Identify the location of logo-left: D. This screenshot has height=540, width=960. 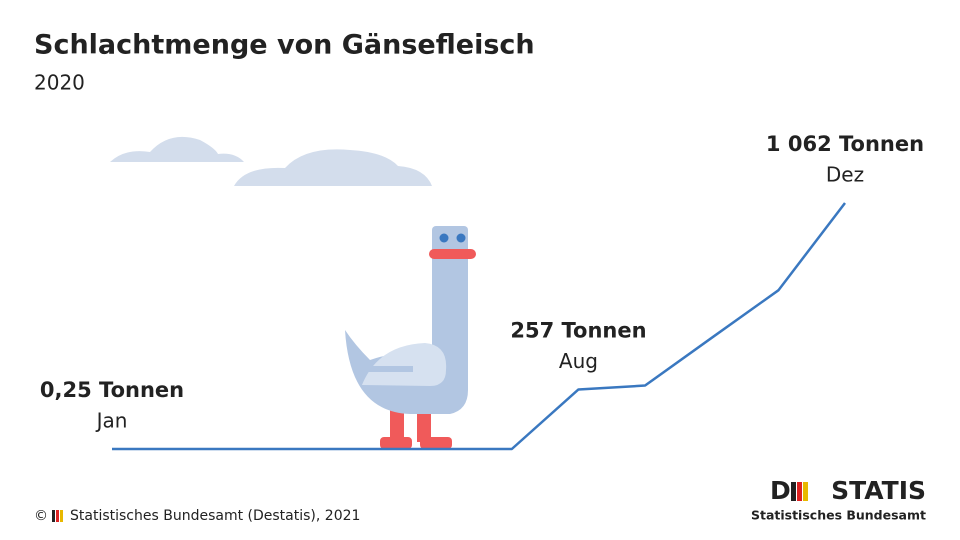
(780, 490).